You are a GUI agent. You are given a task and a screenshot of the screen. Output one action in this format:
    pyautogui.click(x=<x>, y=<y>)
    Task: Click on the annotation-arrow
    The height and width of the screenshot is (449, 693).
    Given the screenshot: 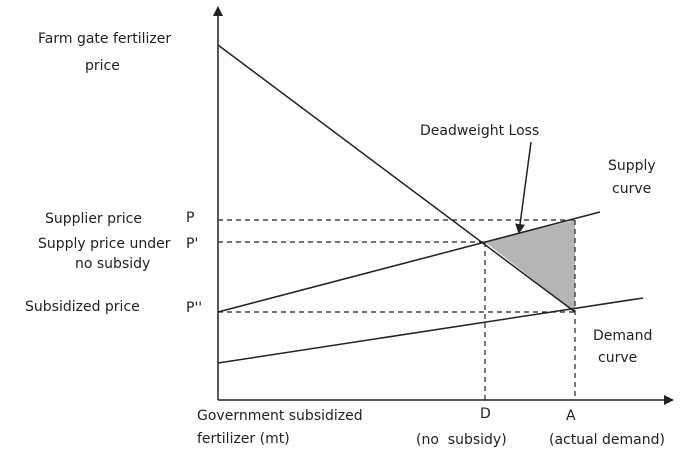 What is the action you would take?
    pyautogui.click(x=523, y=187)
    